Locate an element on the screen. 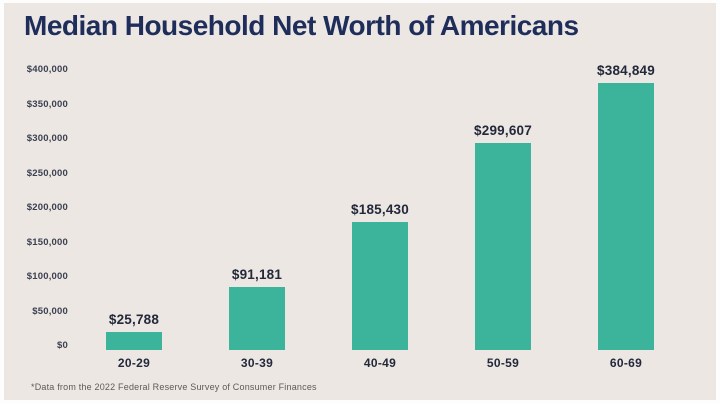  y-axis-tick-label: $200,000 is located at coordinates (47, 207).